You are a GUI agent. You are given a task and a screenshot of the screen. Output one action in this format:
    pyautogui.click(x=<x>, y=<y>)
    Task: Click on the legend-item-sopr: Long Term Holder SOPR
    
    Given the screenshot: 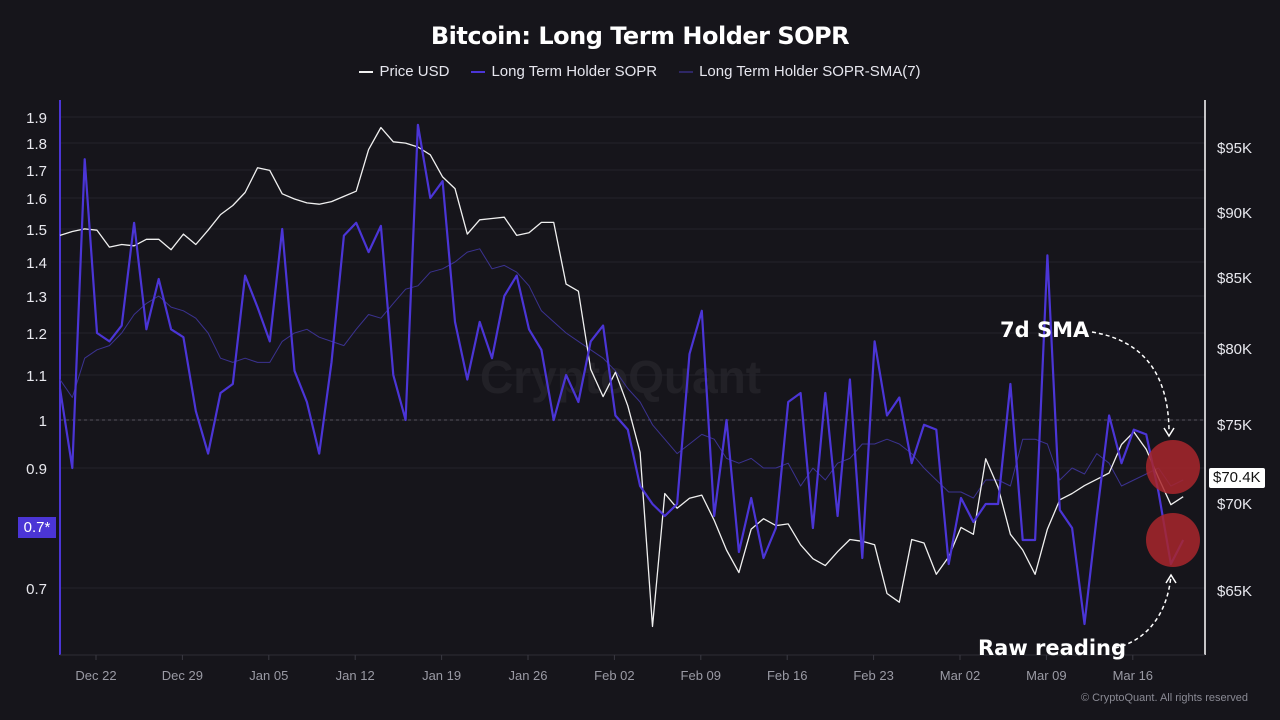 What is the action you would take?
    pyautogui.click(x=564, y=71)
    